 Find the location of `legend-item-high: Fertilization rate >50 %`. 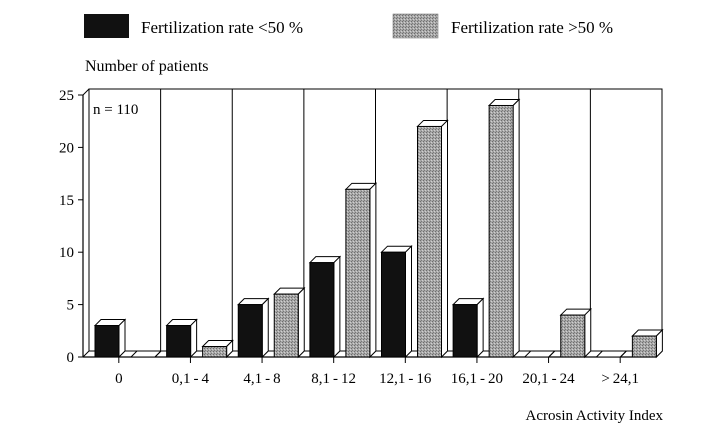

legend-item-high: Fertilization rate >50 % is located at coordinates (502, 26).